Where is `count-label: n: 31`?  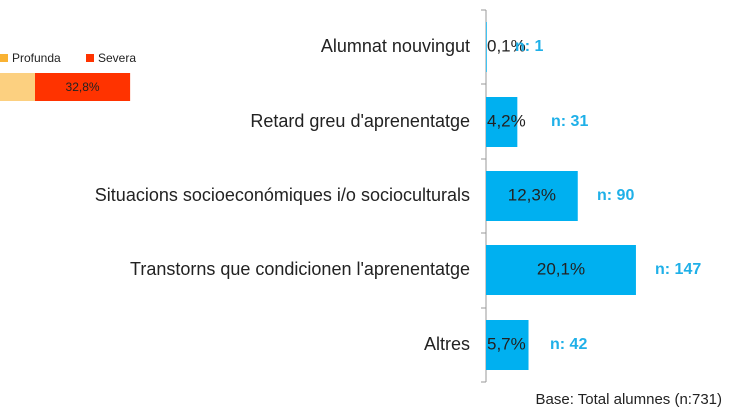 count-label: n: 31 is located at coordinates (569, 121).